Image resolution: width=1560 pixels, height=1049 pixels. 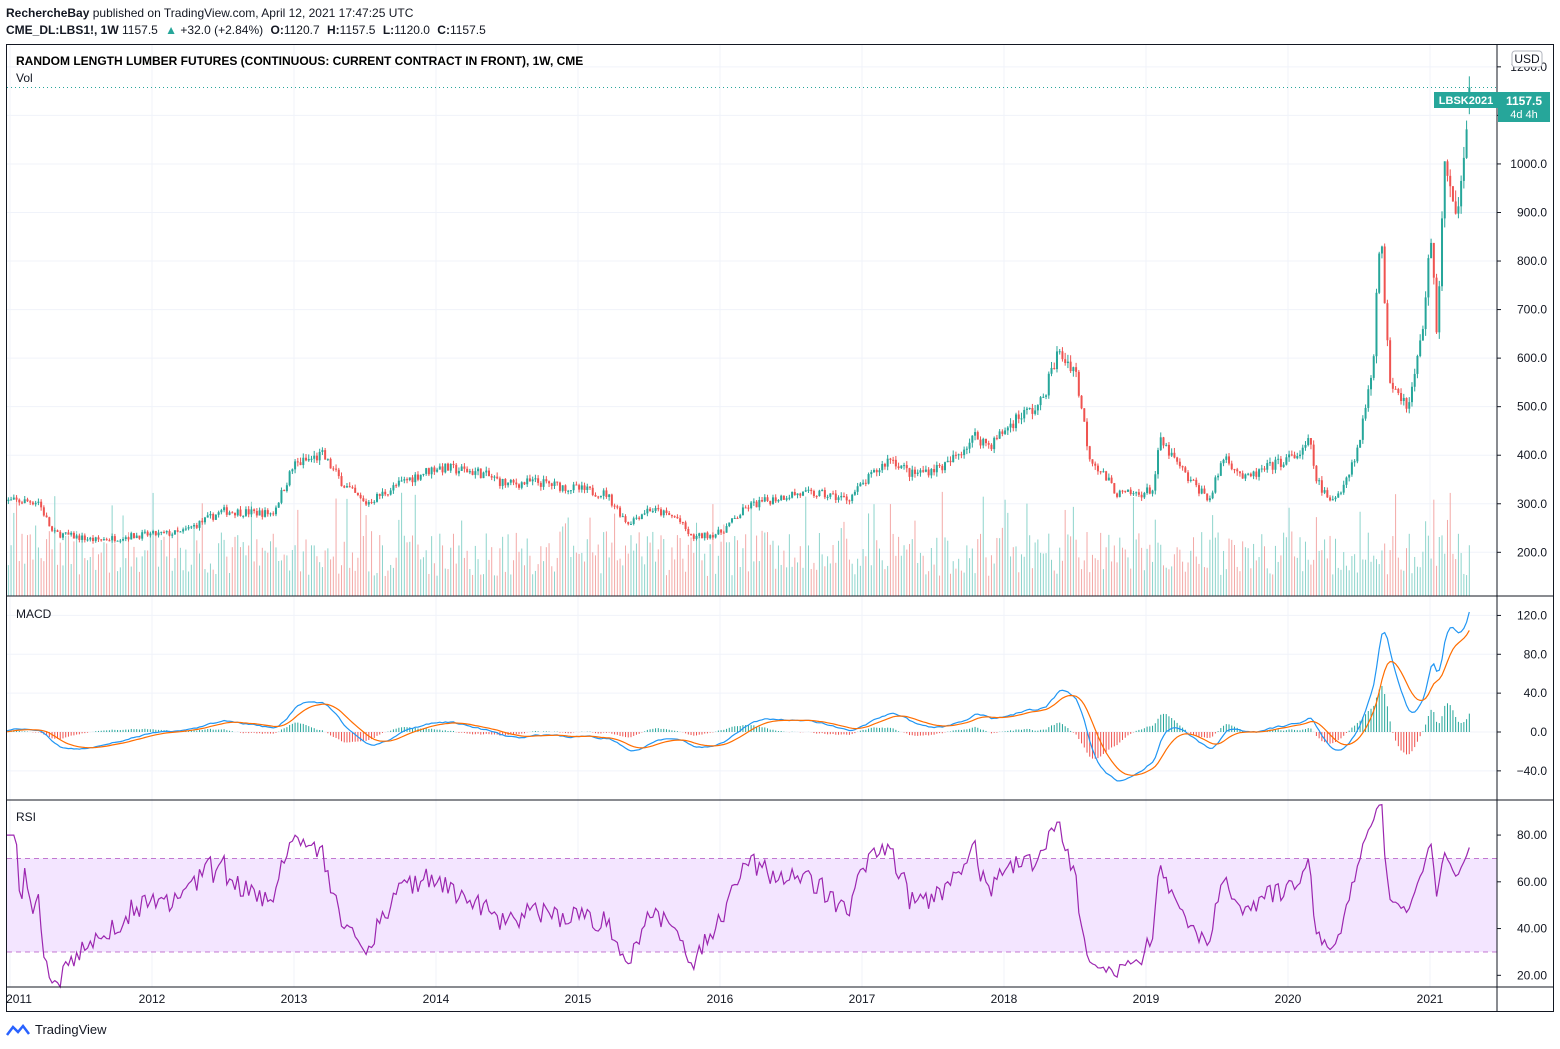 I want to click on footer-brand: TradingView, so click(x=56, y=1029).